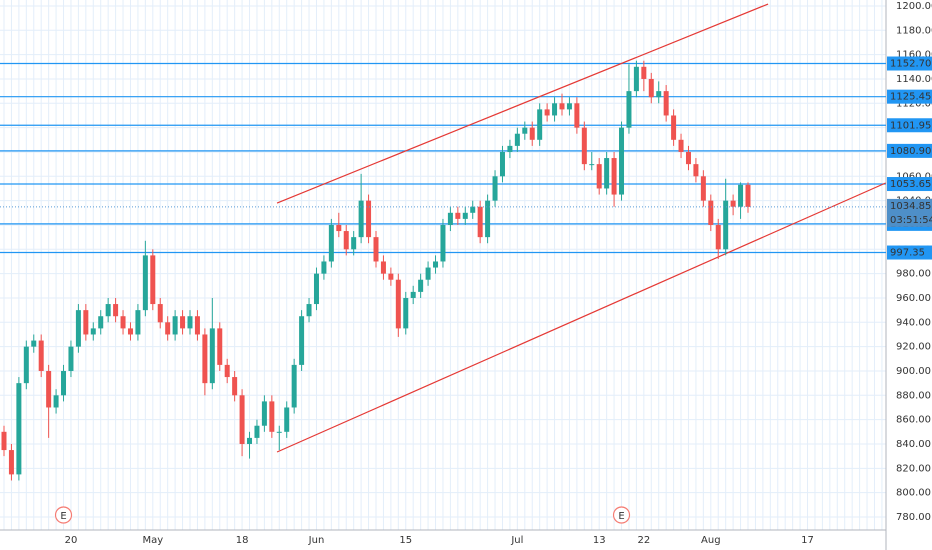 The height and width of the screenshot is (550, 932). What do you see at coordinates (913, 517) in the screenshot?
I see `y-tick-label: 780.00` at bounding box center [913, 517].